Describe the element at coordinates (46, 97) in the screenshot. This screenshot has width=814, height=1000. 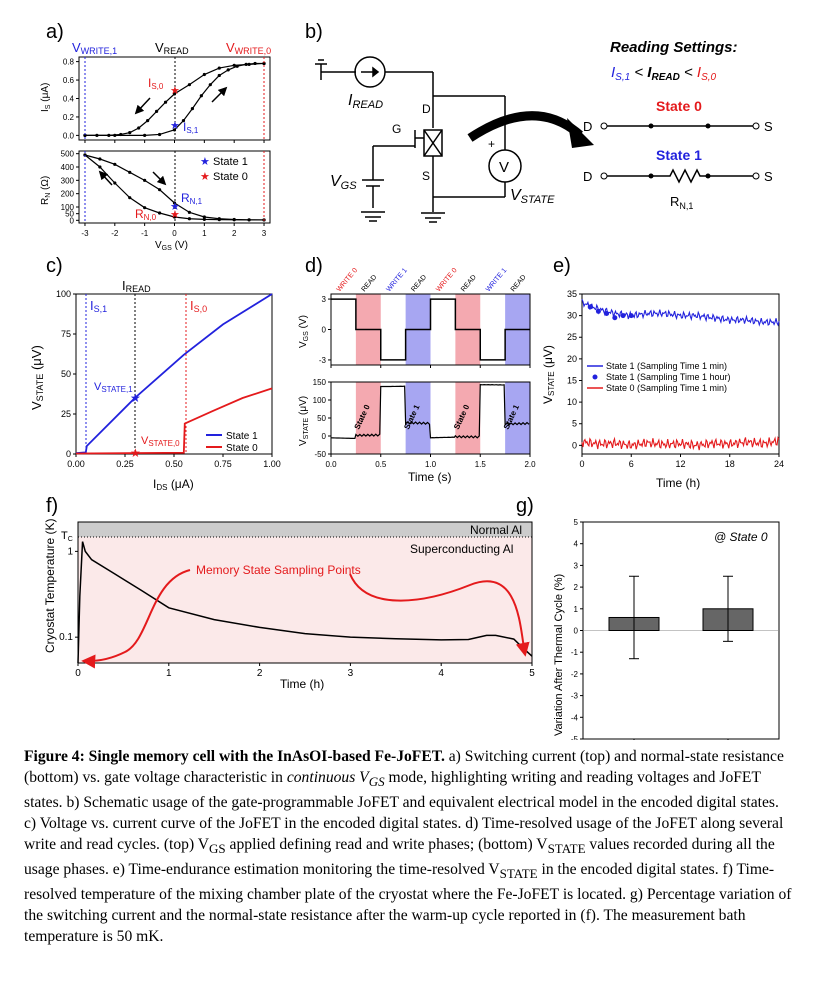
I see `a-top-ylabel: IS (μA)` at that location.